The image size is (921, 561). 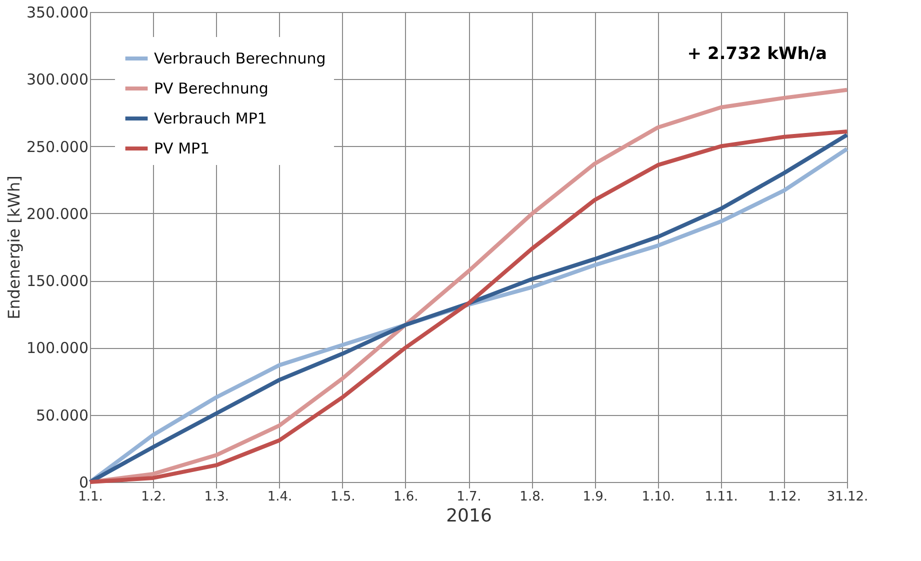 What do you see at coordinates (217, 497) in the screenshot?
I see `x-tick-label: 1.3.` at bounding box center [217, 497].